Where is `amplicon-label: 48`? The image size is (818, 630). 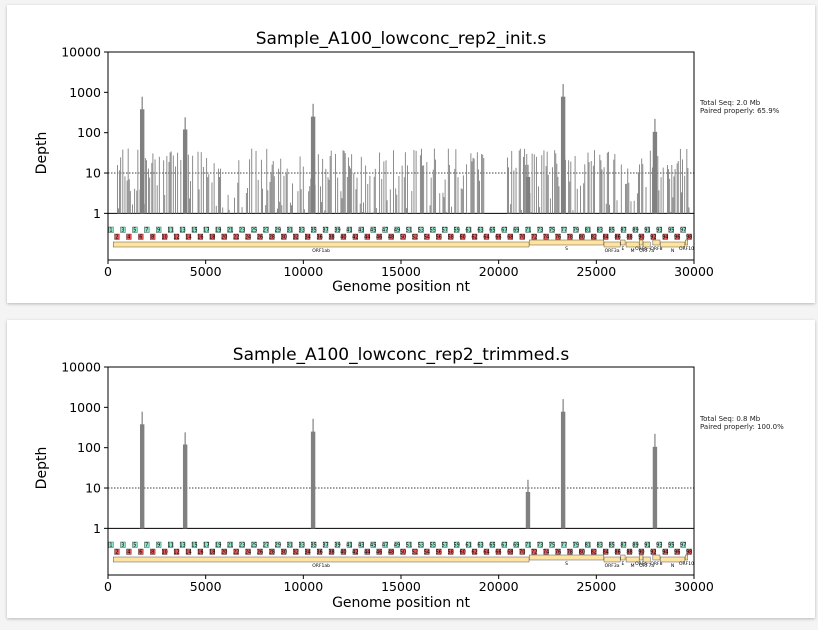 amplicon-label: 48 is located at coordinates (391, 553).